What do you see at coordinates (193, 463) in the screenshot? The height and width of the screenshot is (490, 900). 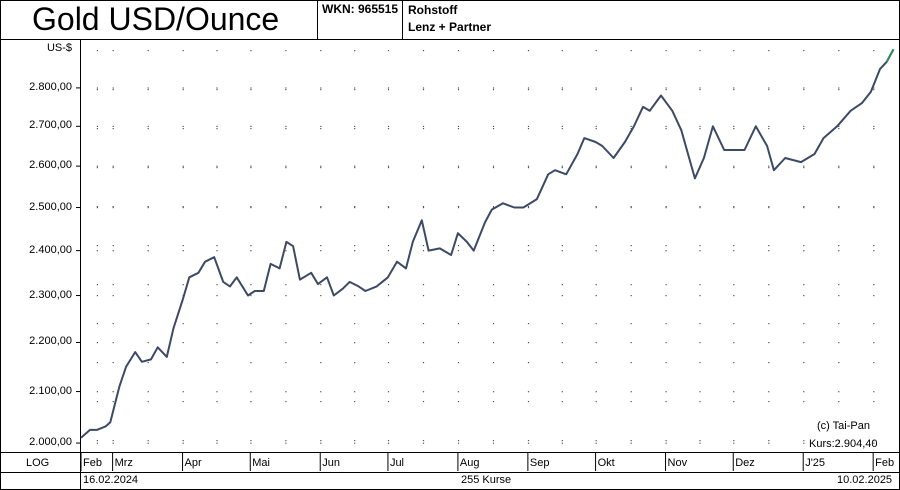 I see `x-tick-label: Apr` at bounding box center [193, 463].